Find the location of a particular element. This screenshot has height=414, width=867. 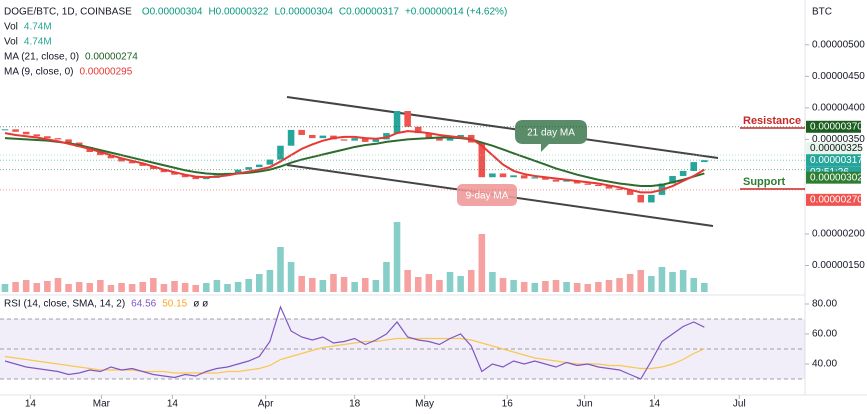

indicator-name: MA (9, close, 0) is located at coordinates (38, 72).